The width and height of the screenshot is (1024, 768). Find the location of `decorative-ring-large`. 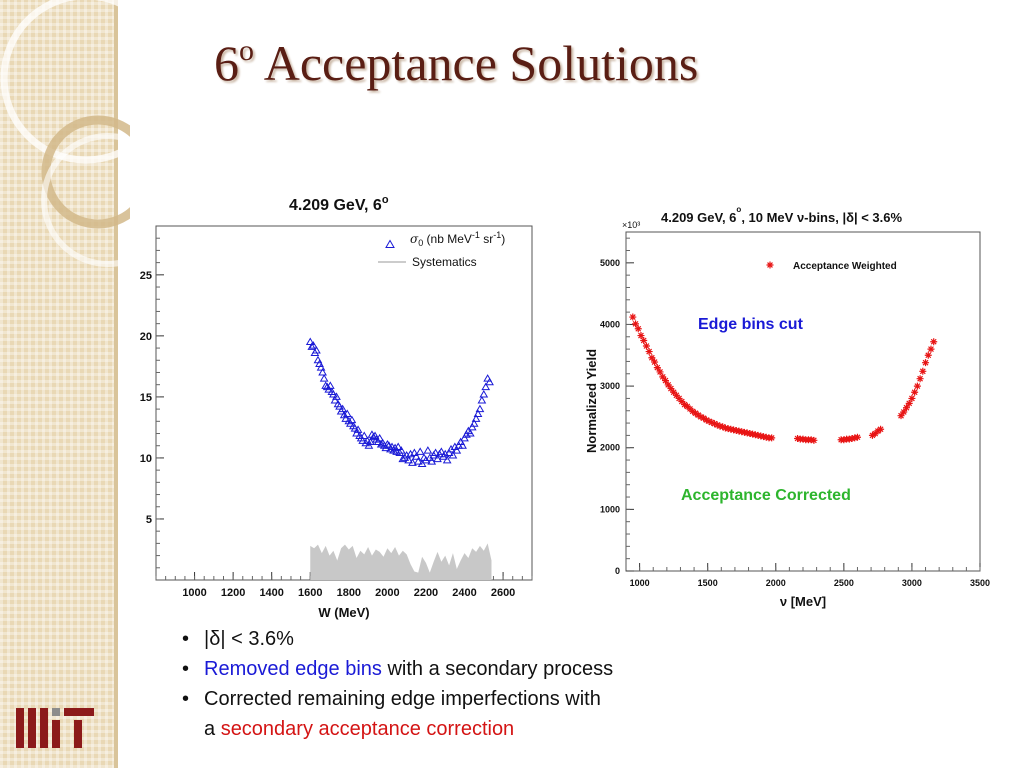

decorative-ring-large is located at coordinates (65, 82).